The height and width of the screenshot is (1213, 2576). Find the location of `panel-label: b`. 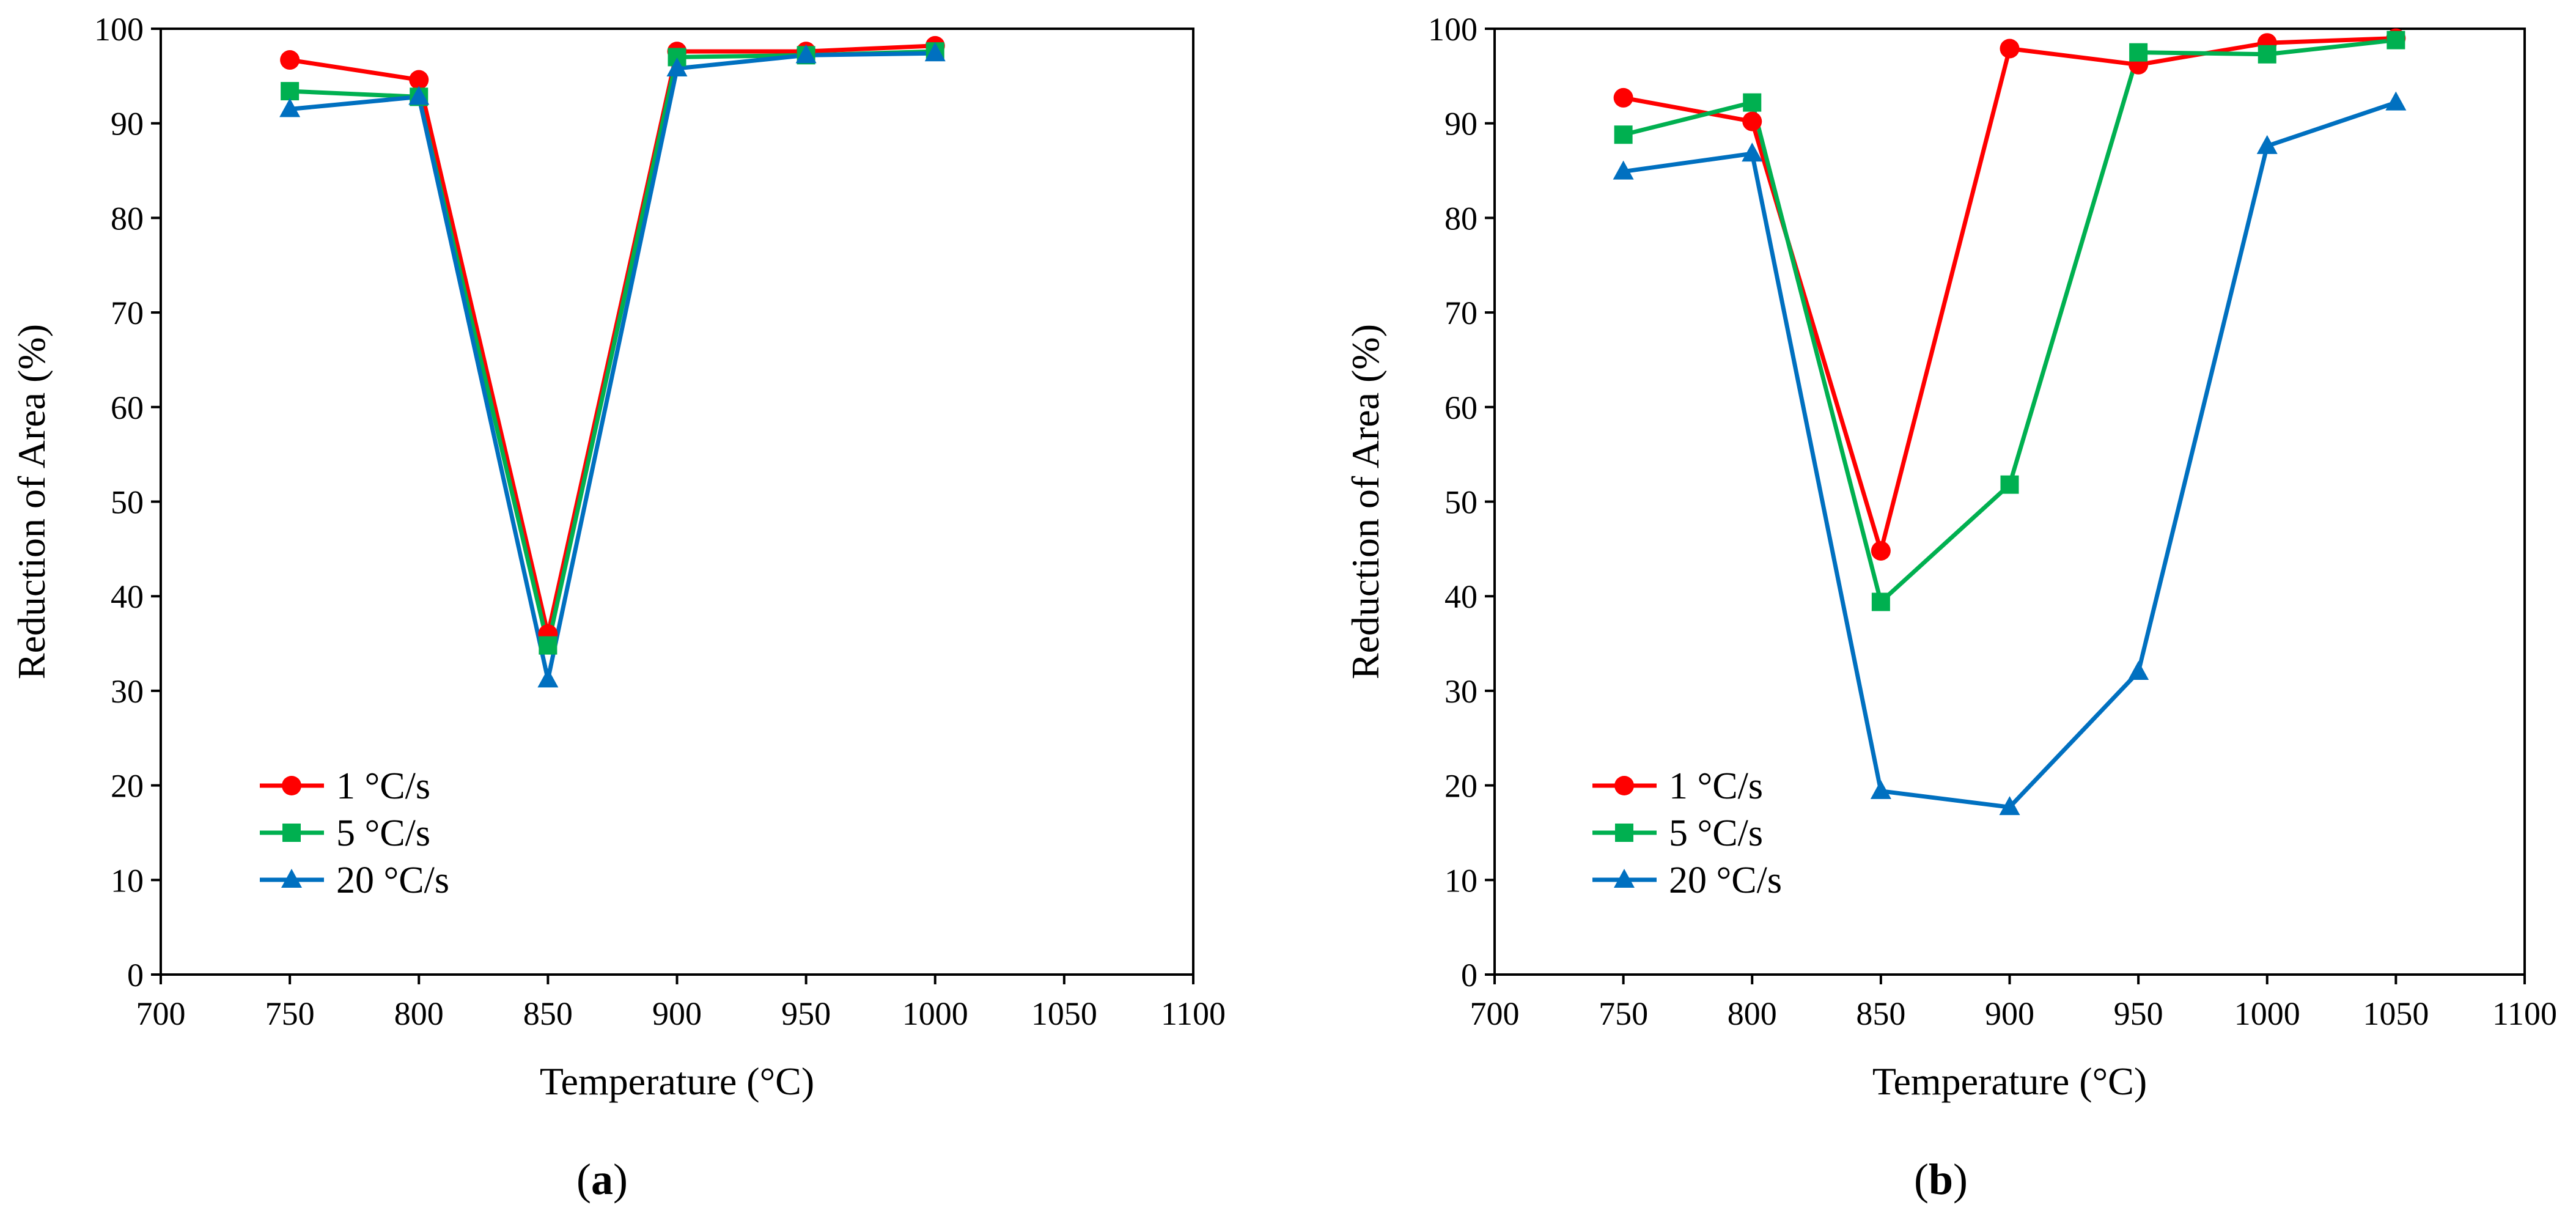

panel-label: b is located at coordinates (1941, 1179).